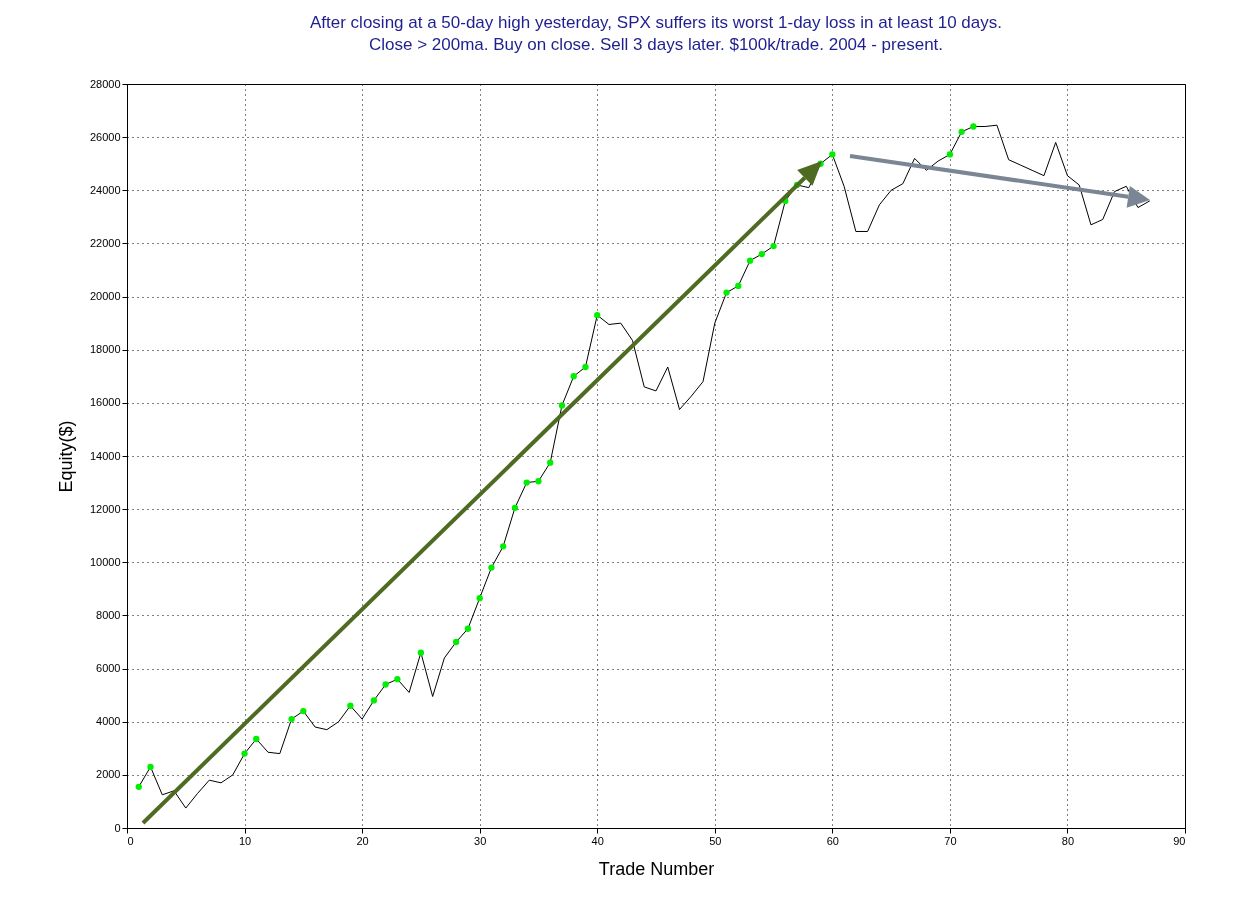 This screenshot has height=920, width=1244. What do you see at coordinates (105, 136) in the screenshot?
I see `y-tick-label: 26000` at bounding box center [105, 136].